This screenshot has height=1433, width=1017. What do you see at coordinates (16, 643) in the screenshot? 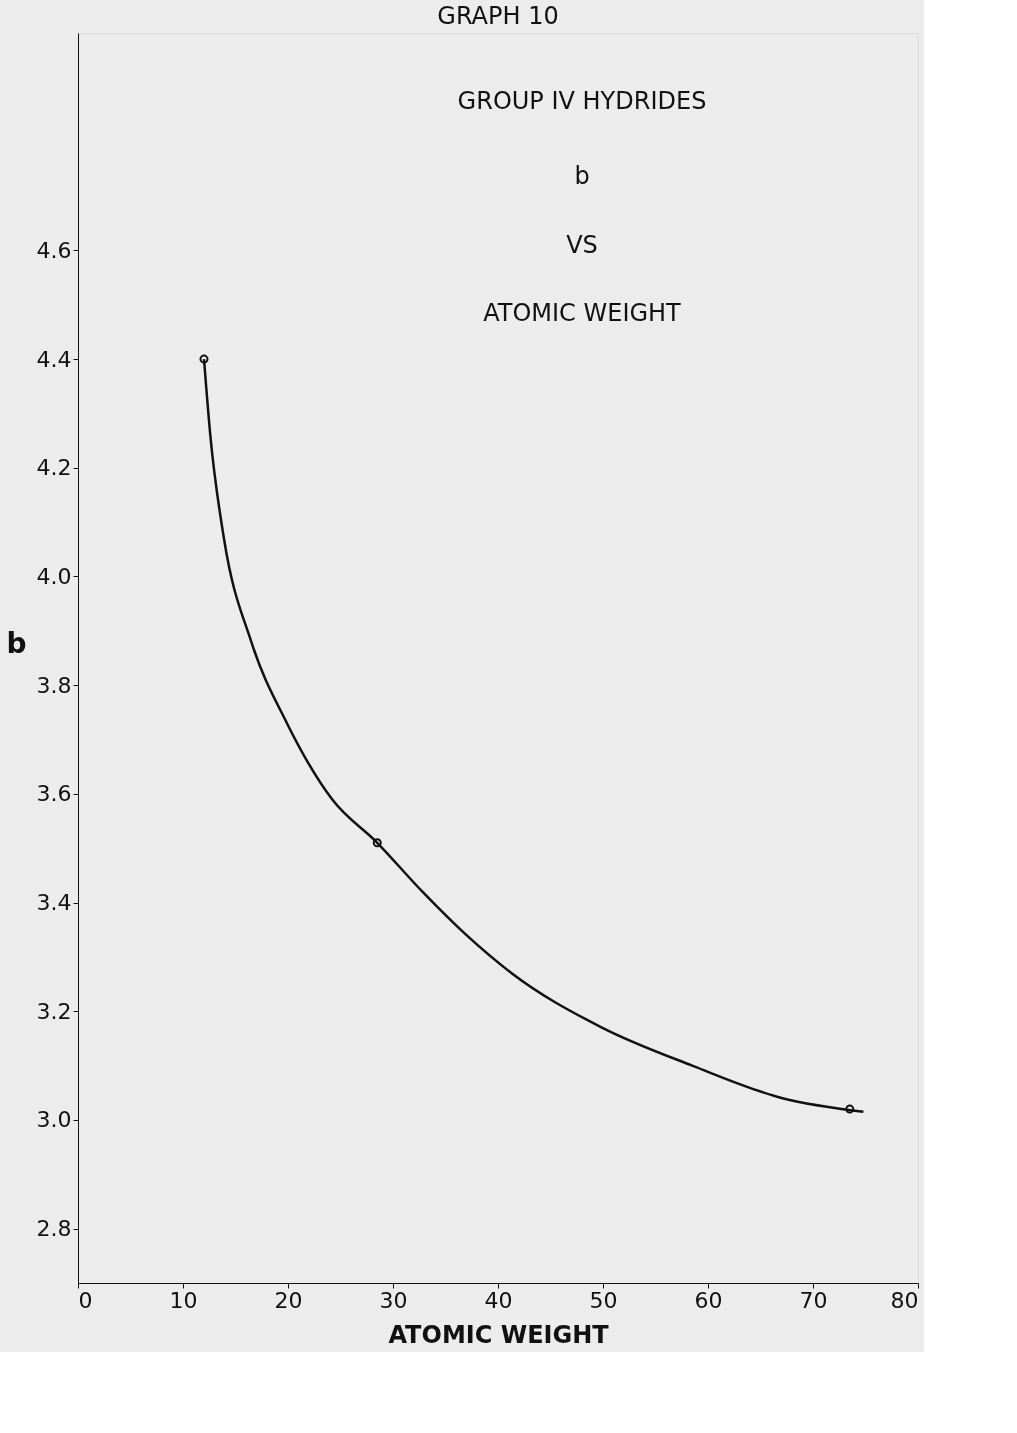
I see `y-axis-title: b` at bounding box center [16, 643].